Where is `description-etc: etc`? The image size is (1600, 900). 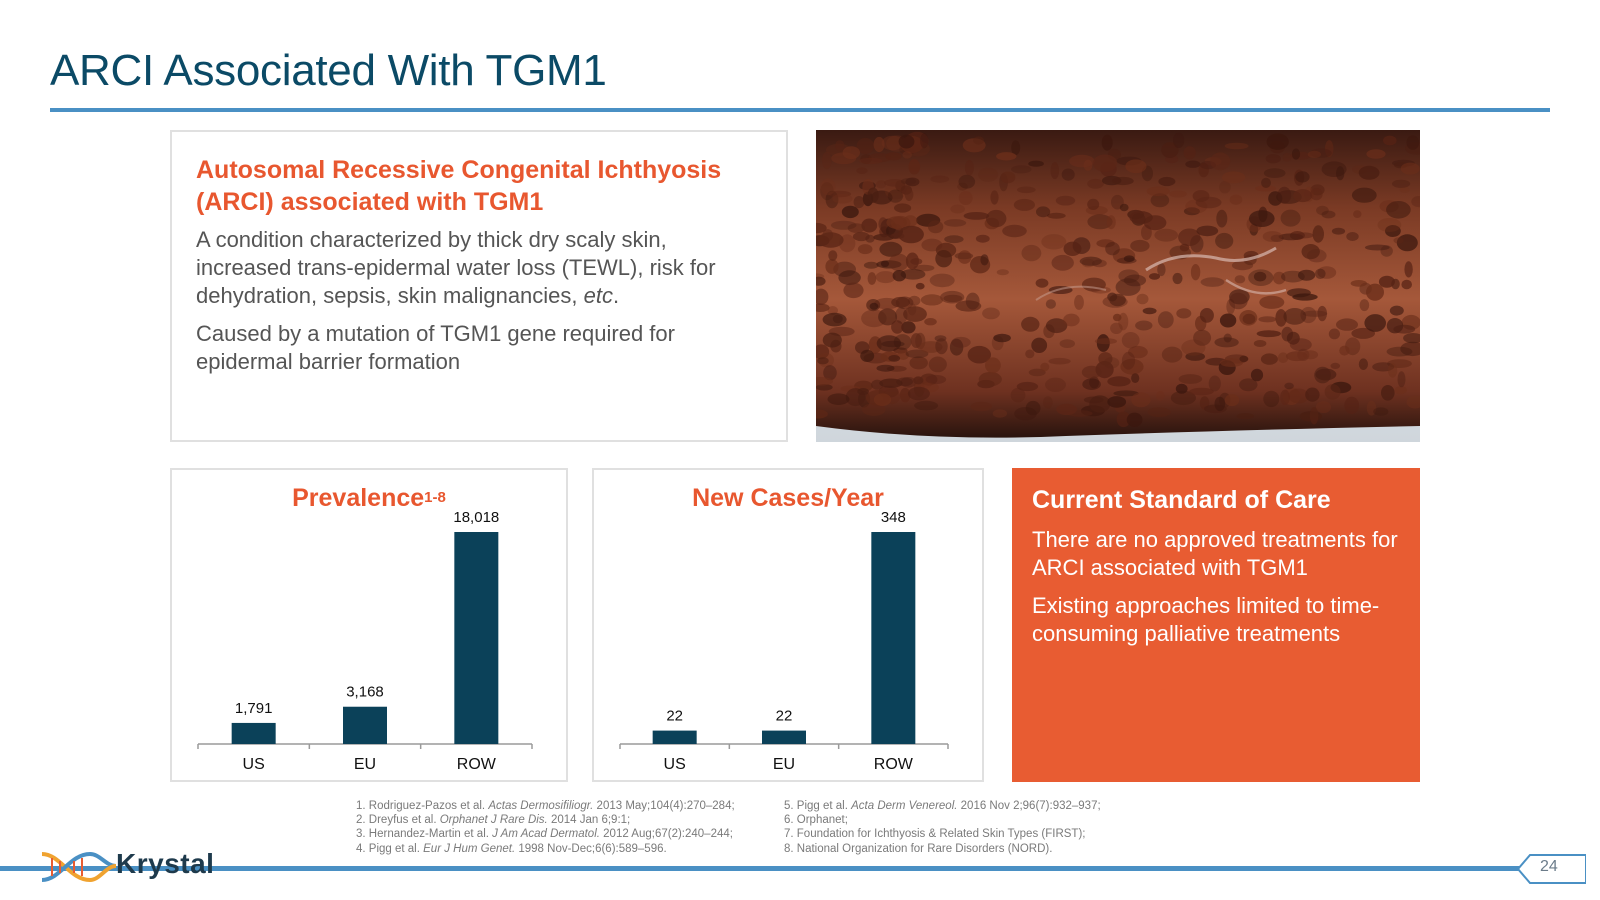 description-etc: etc is located at coordinates (598, 295).